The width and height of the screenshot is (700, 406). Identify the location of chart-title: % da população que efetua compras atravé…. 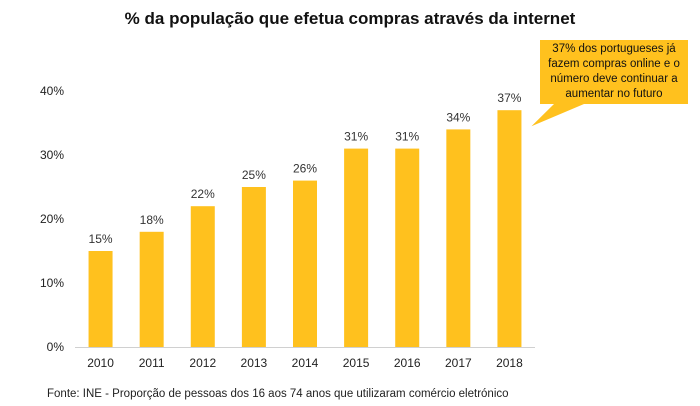
(350, 18).